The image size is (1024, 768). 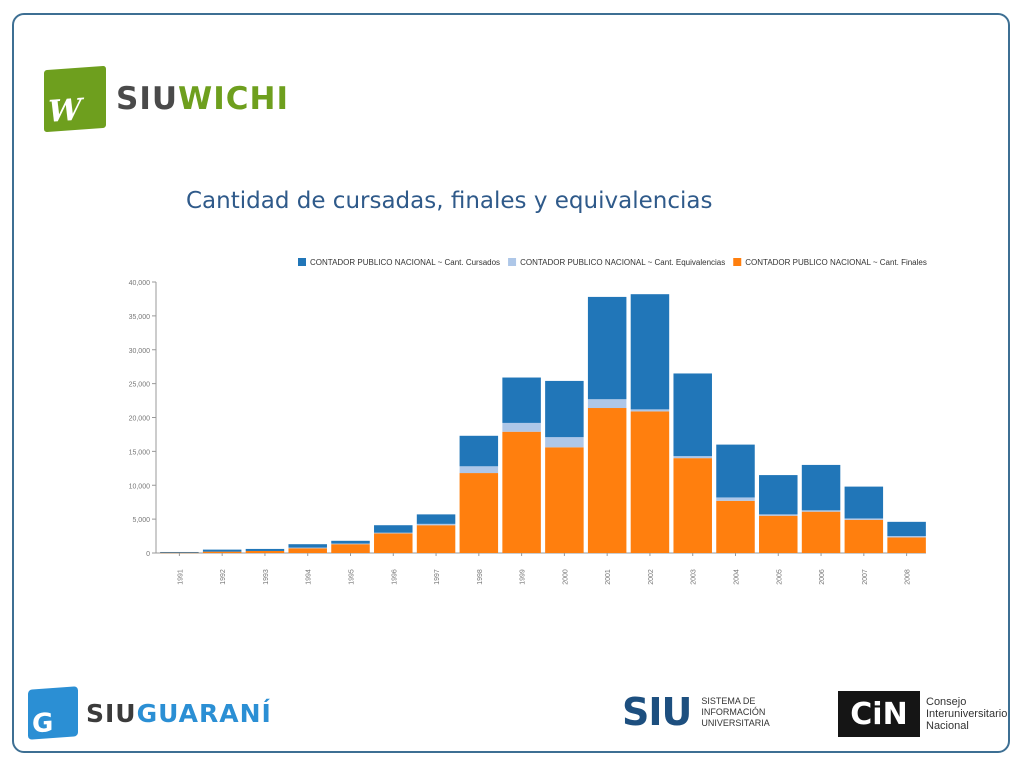 What do you see at coordinates (735, 711) in the screenshot?
I see `siu-text: SISTEMA DE INFORMACIÓN UNIVERSITARIA` at bounding box center [735, 711].